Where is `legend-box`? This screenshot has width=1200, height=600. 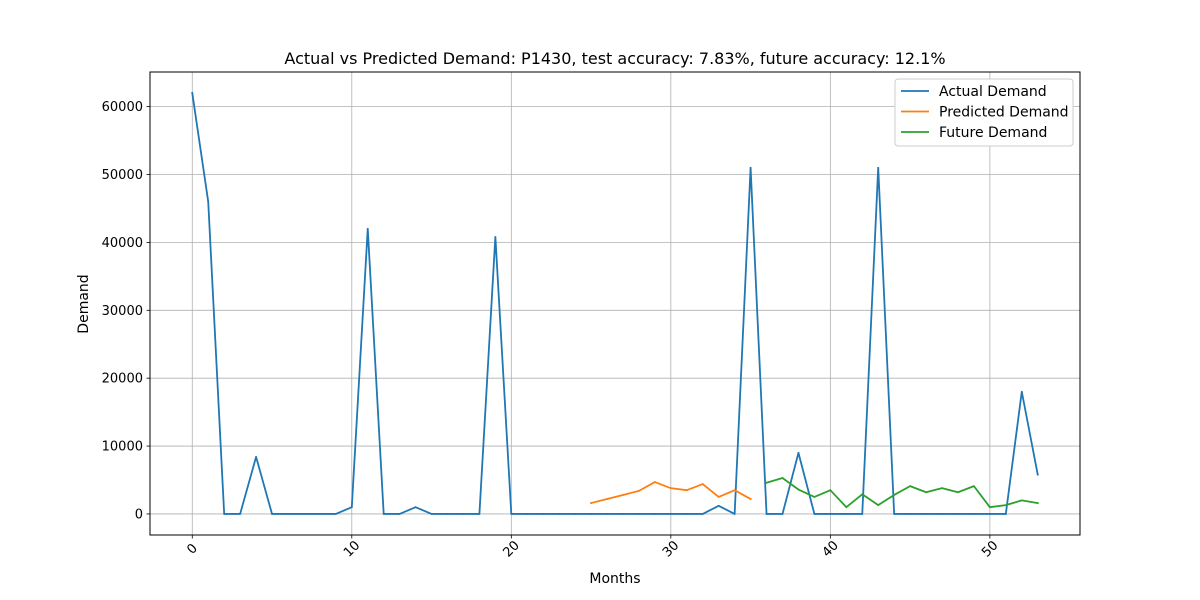 legend-box is located at coordinates (984, 112).